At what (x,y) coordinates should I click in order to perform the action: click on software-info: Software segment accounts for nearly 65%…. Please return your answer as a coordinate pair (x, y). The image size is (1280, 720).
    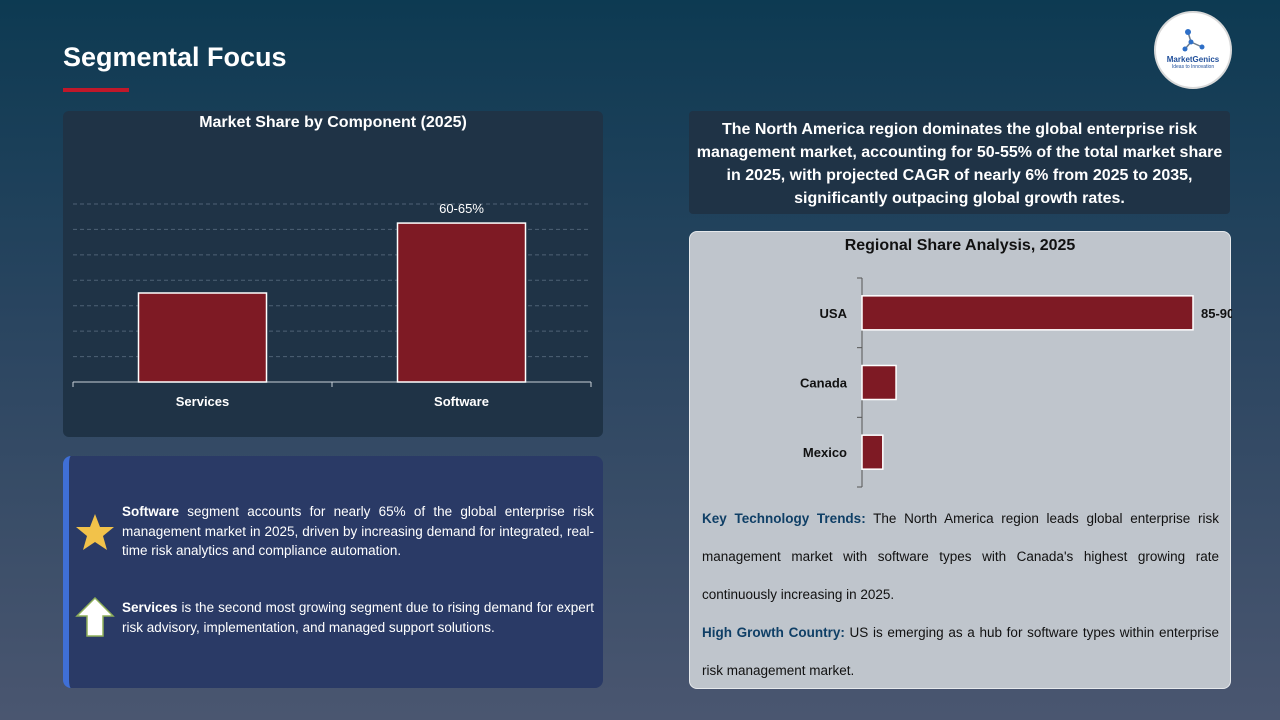
    Looking at the image, I should click on (358, 531).